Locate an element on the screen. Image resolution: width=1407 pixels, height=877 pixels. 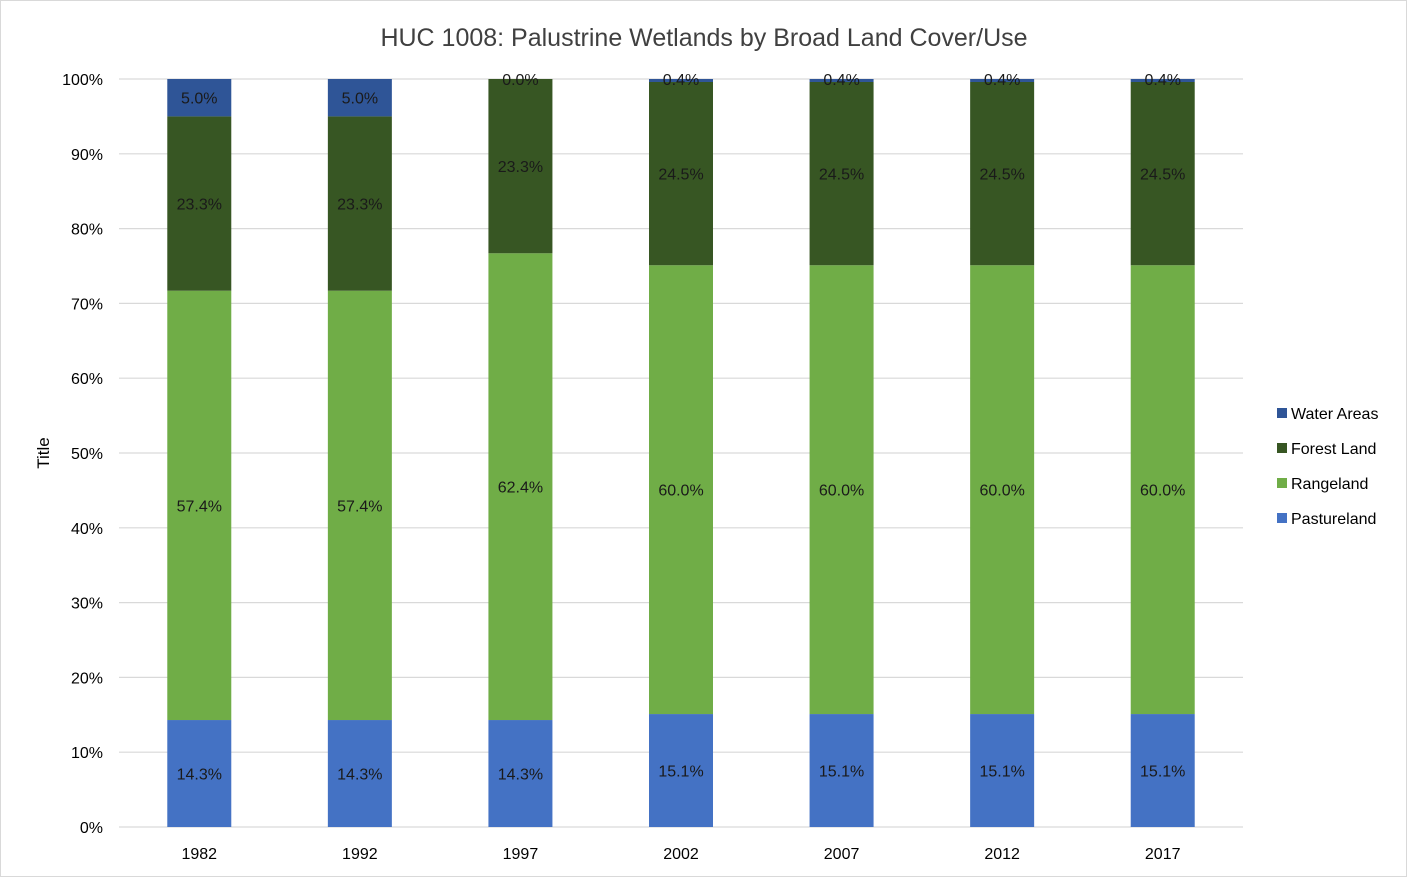
legend-swatch-pastureland is located at coordinates (1282, 518).